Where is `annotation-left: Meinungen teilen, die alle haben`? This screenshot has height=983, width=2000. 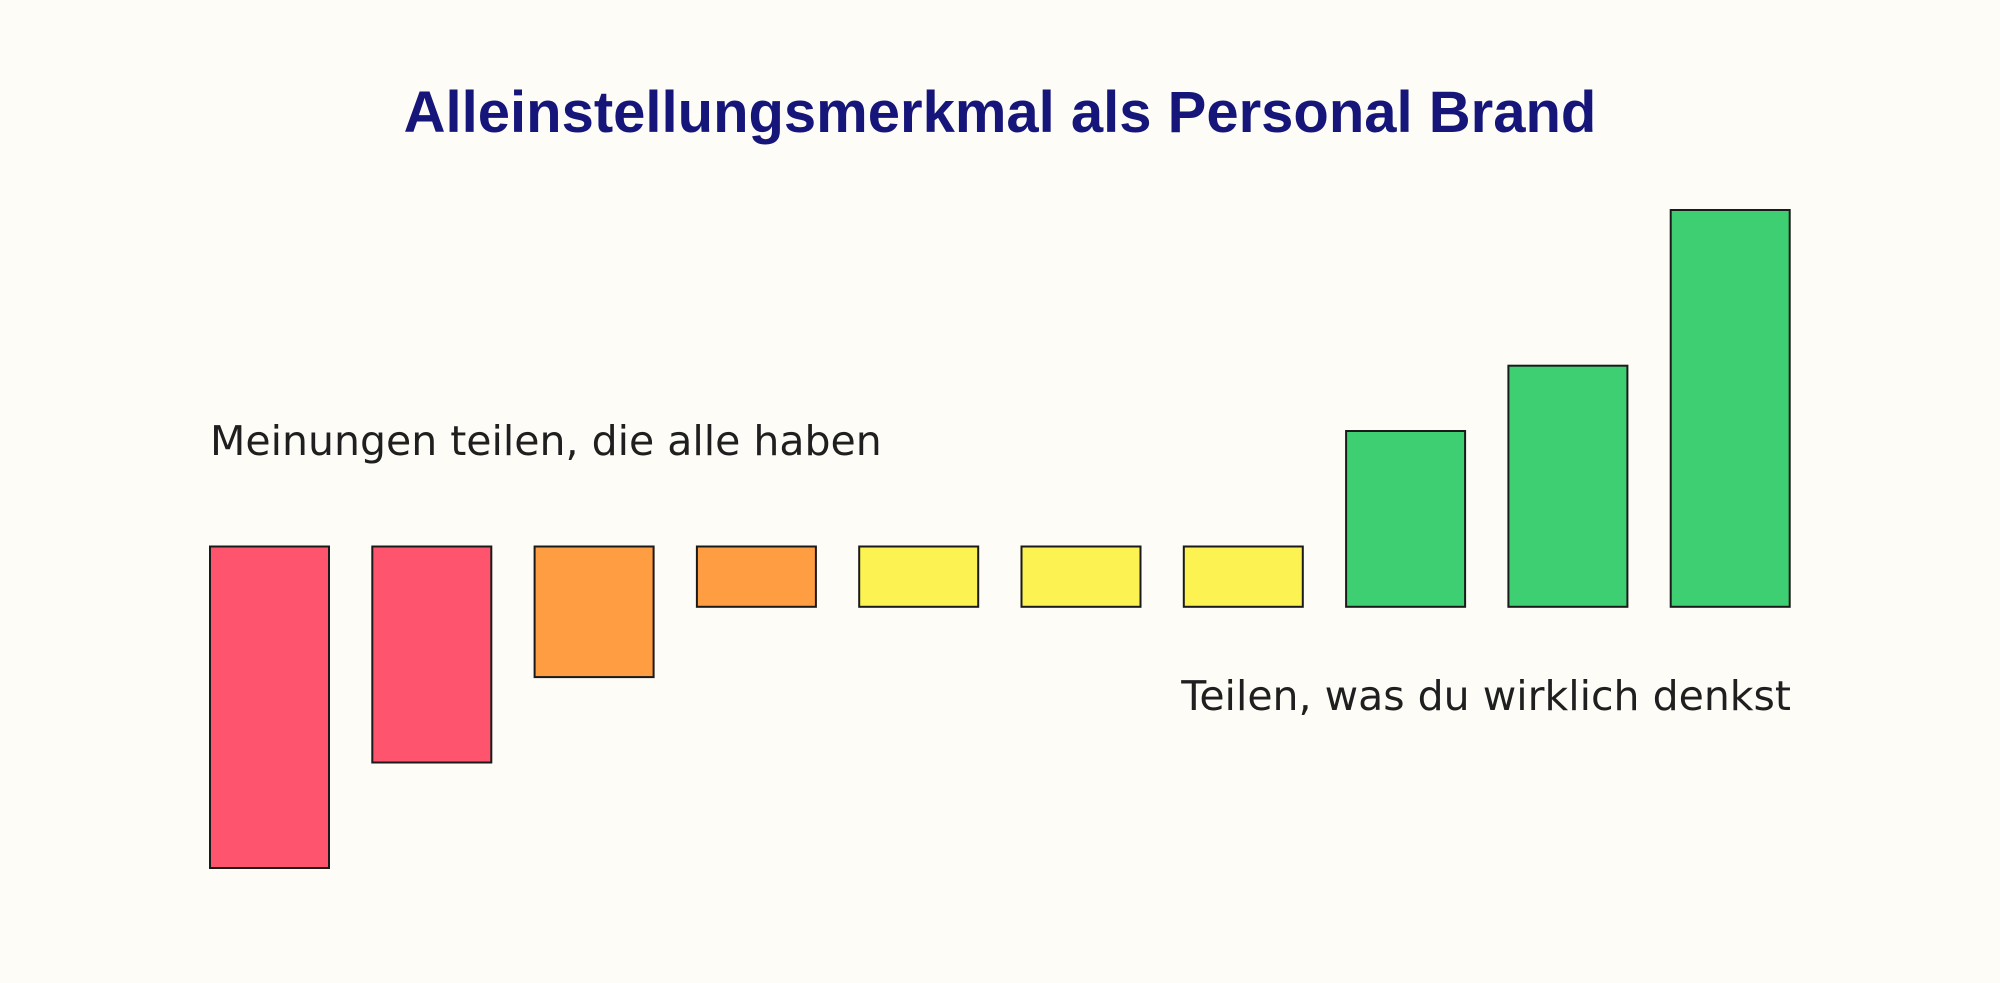 annotation-left: Meinungen teilen, die alle haben is located at coordinates (546, 441).